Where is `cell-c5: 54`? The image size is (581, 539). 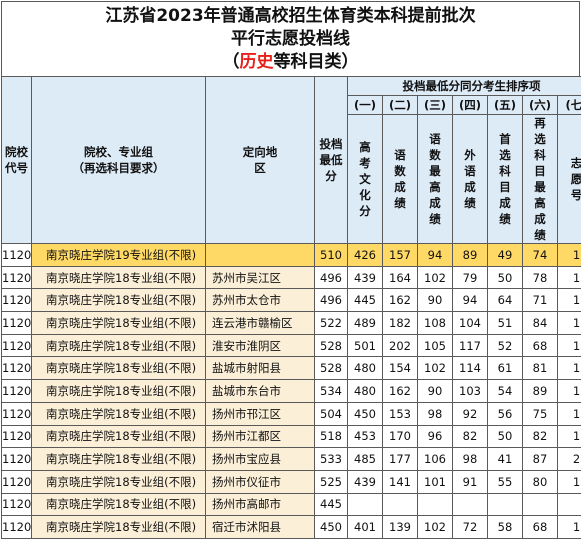
cell-c5: 54 is located at coordinates (505, 391).